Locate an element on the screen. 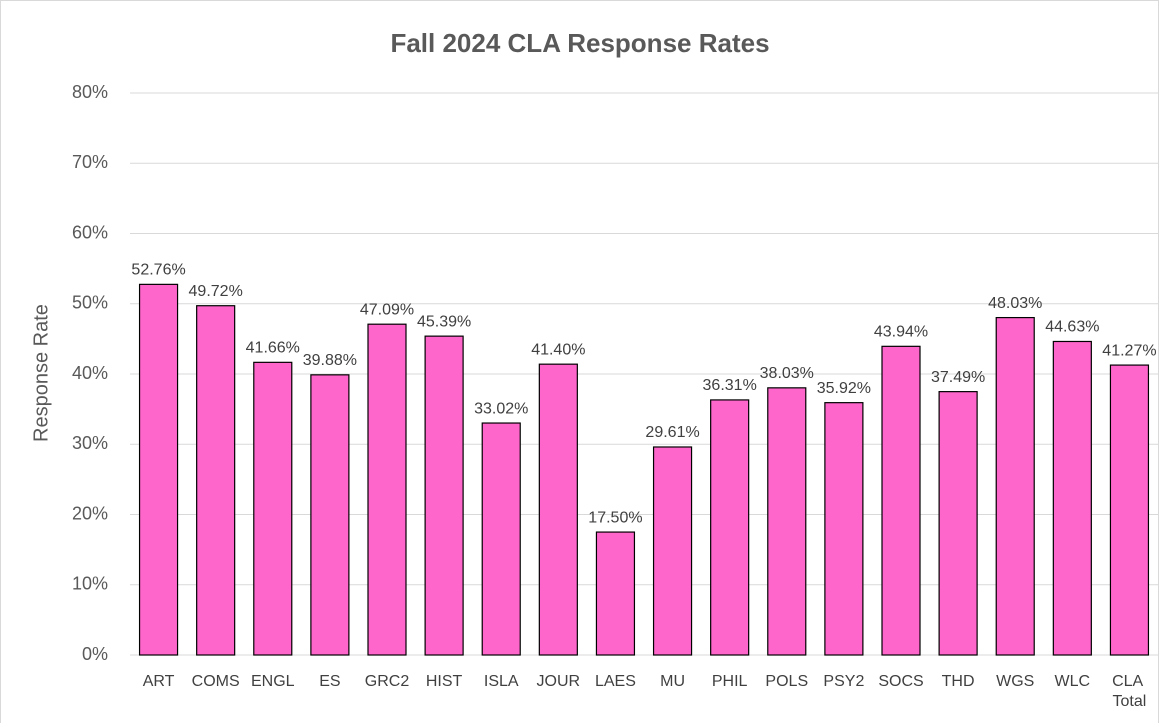  x-tick-label: JOUR is located at coordinates (559, 681).